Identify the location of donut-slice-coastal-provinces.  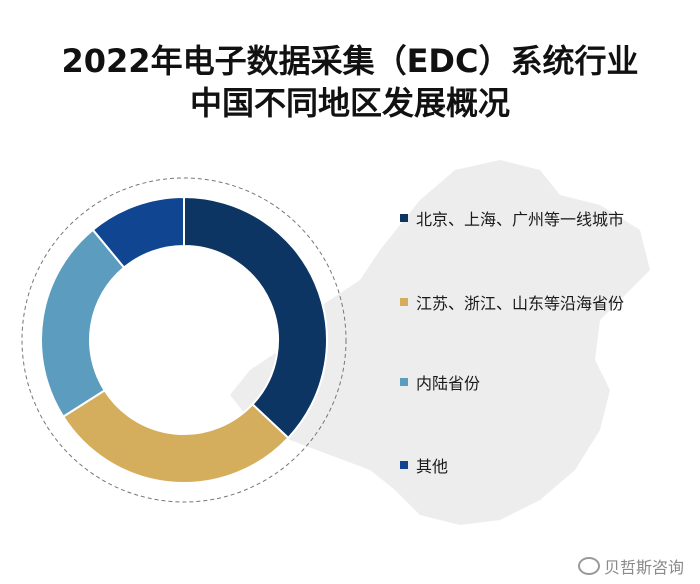
(175, 436).